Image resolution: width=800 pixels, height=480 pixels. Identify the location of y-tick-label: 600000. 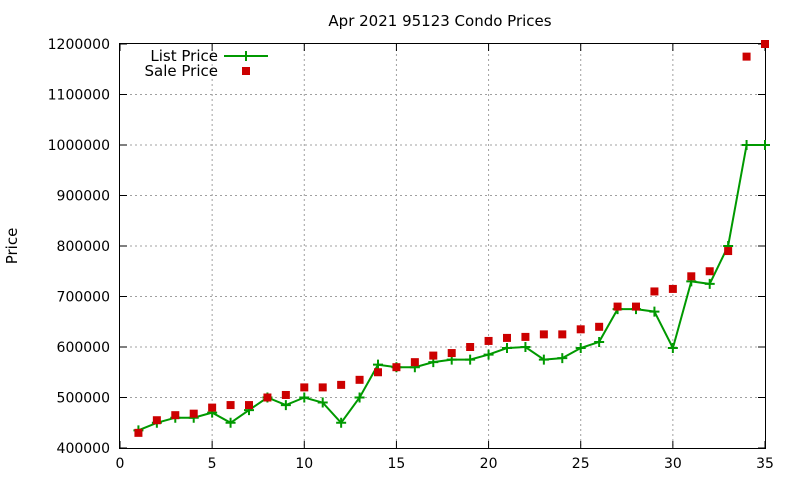
(83, 348).